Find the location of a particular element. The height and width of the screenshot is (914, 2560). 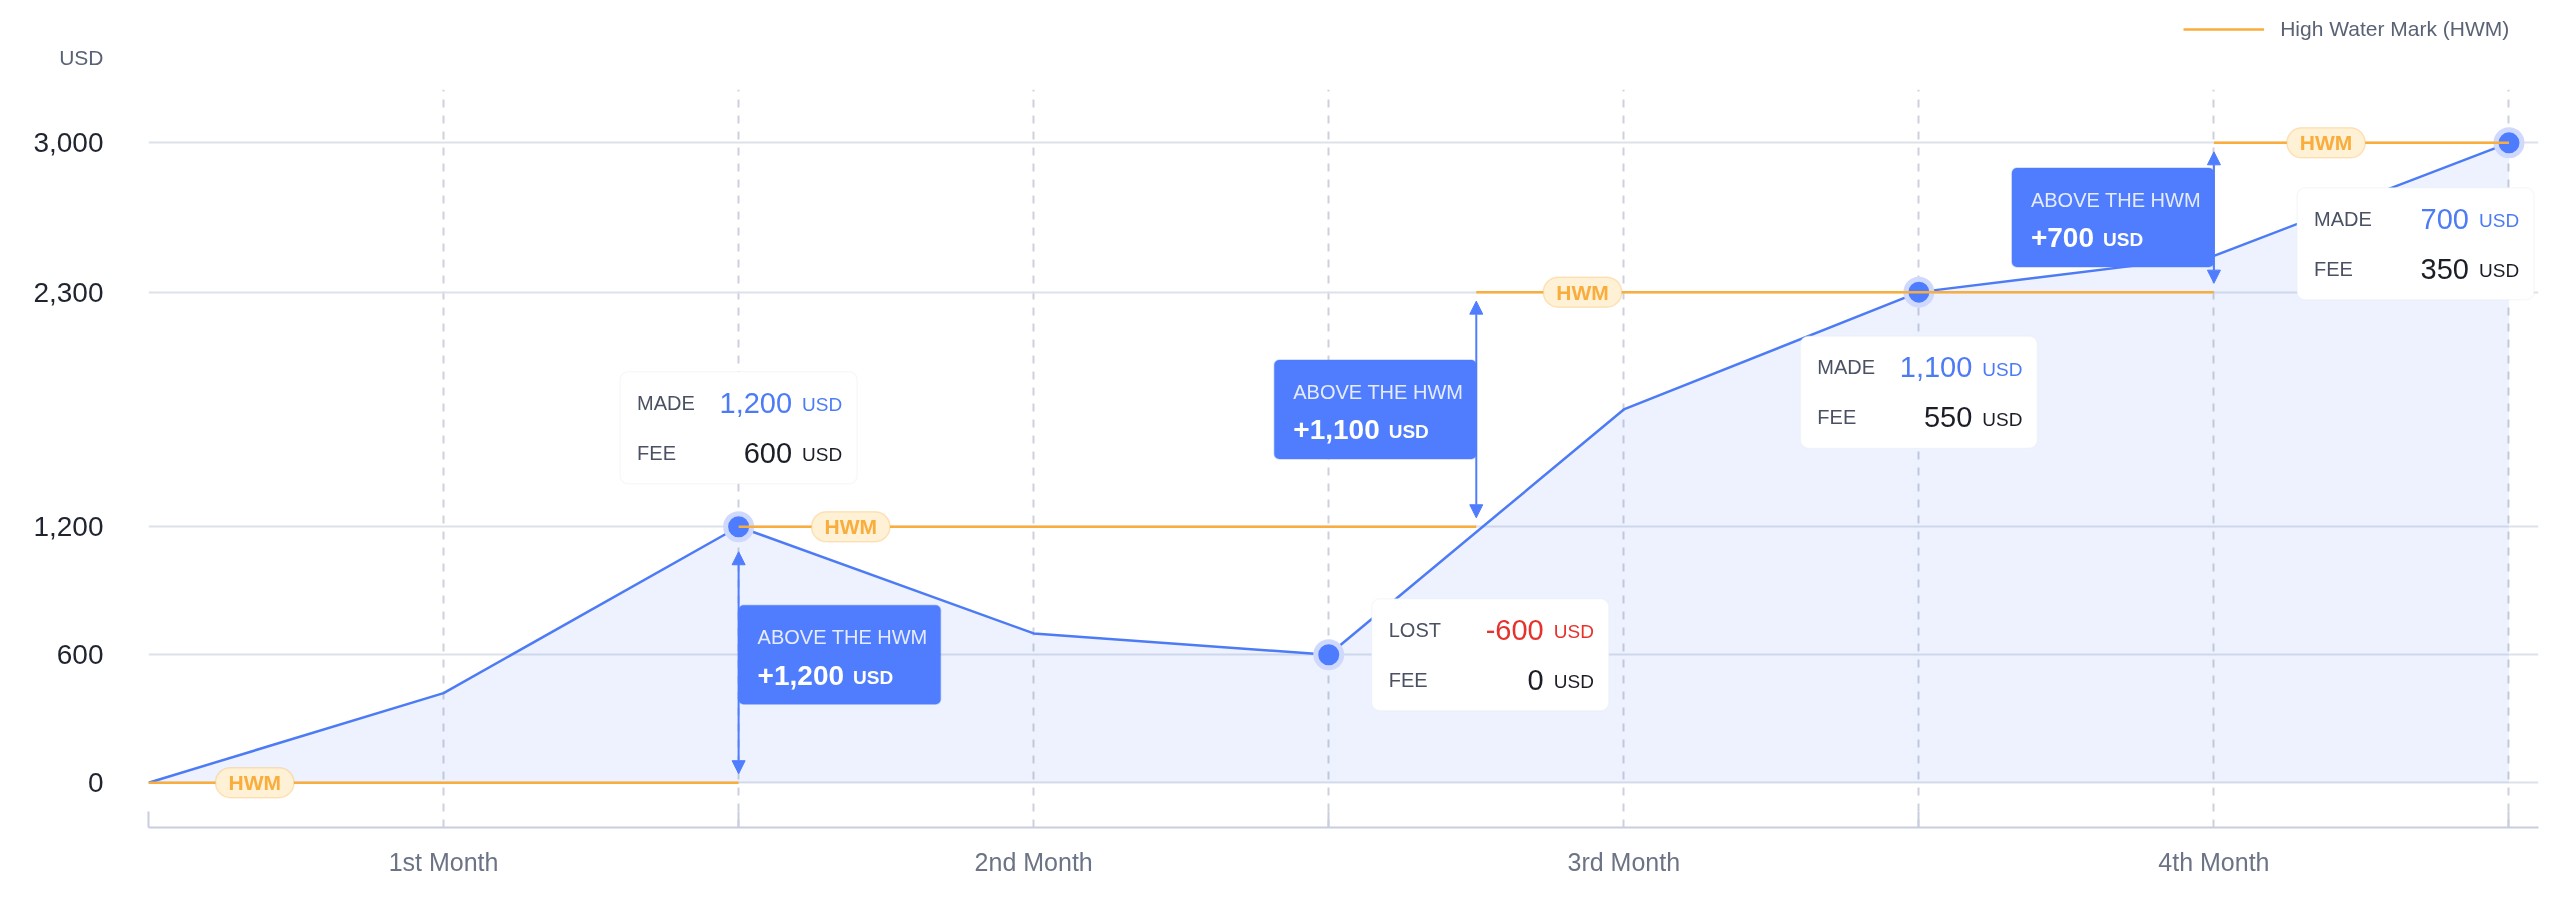

y-tick-label: 2,300 is located at coordinates (68, 292).